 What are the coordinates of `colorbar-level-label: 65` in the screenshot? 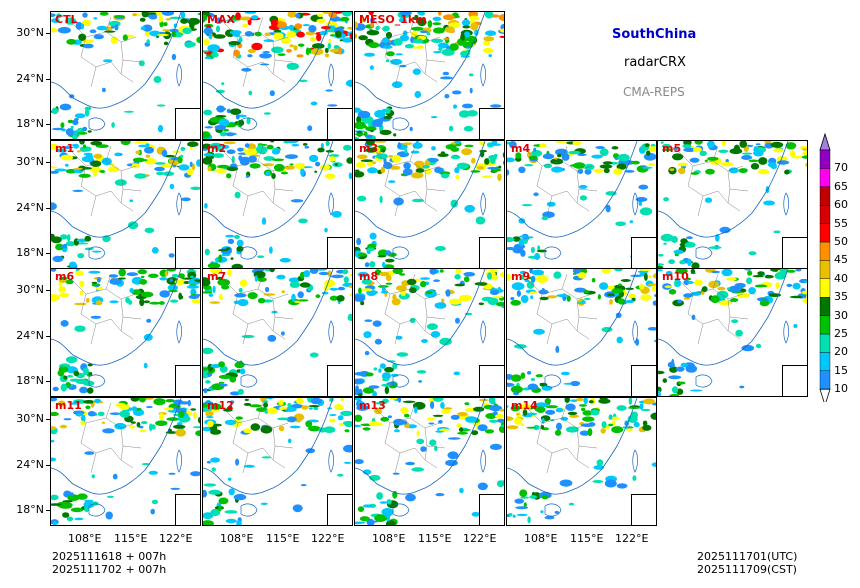 It's located at (841, 186).